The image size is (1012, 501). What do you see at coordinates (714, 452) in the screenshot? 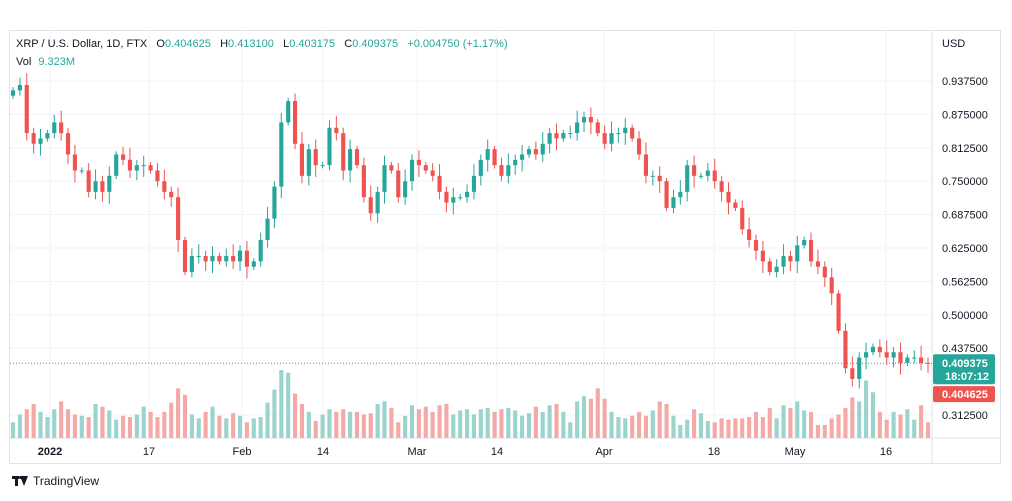
I see `x-tick-label: 18` at bounding box center [714, 452].